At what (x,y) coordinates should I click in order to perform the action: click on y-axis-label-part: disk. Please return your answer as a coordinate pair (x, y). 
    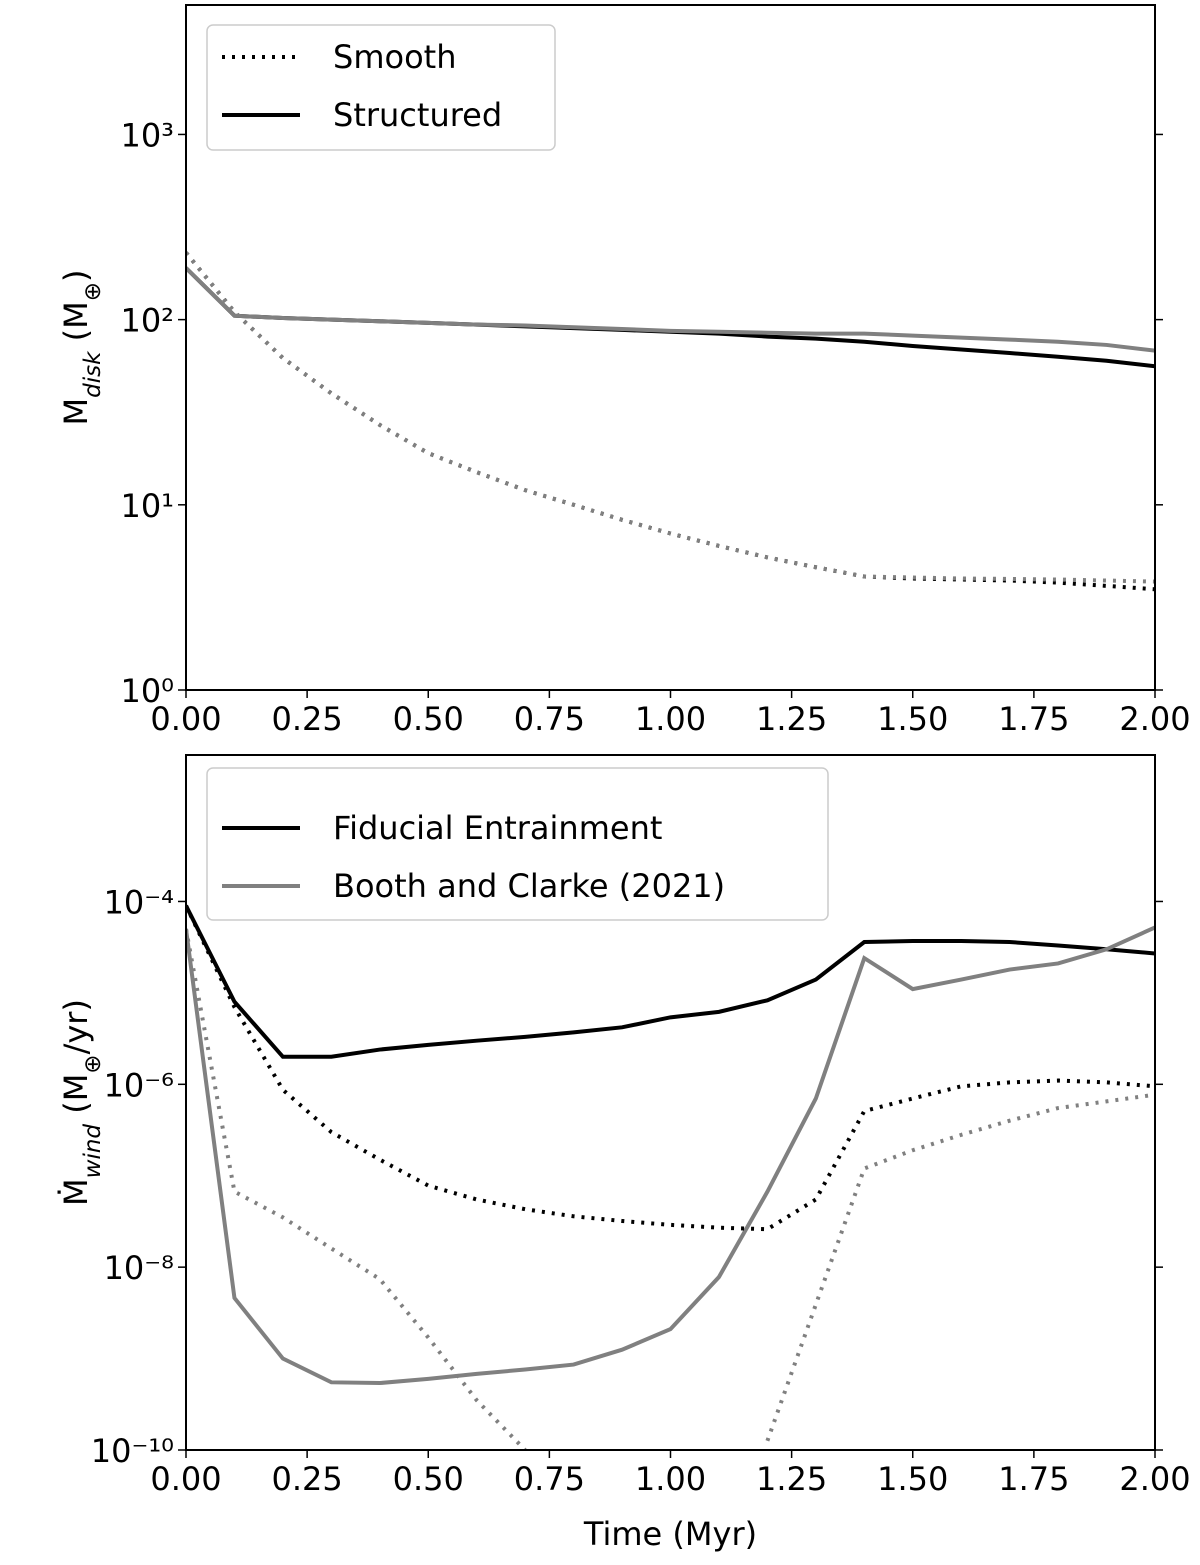
    Looking at the image, I should click on (93, 374).